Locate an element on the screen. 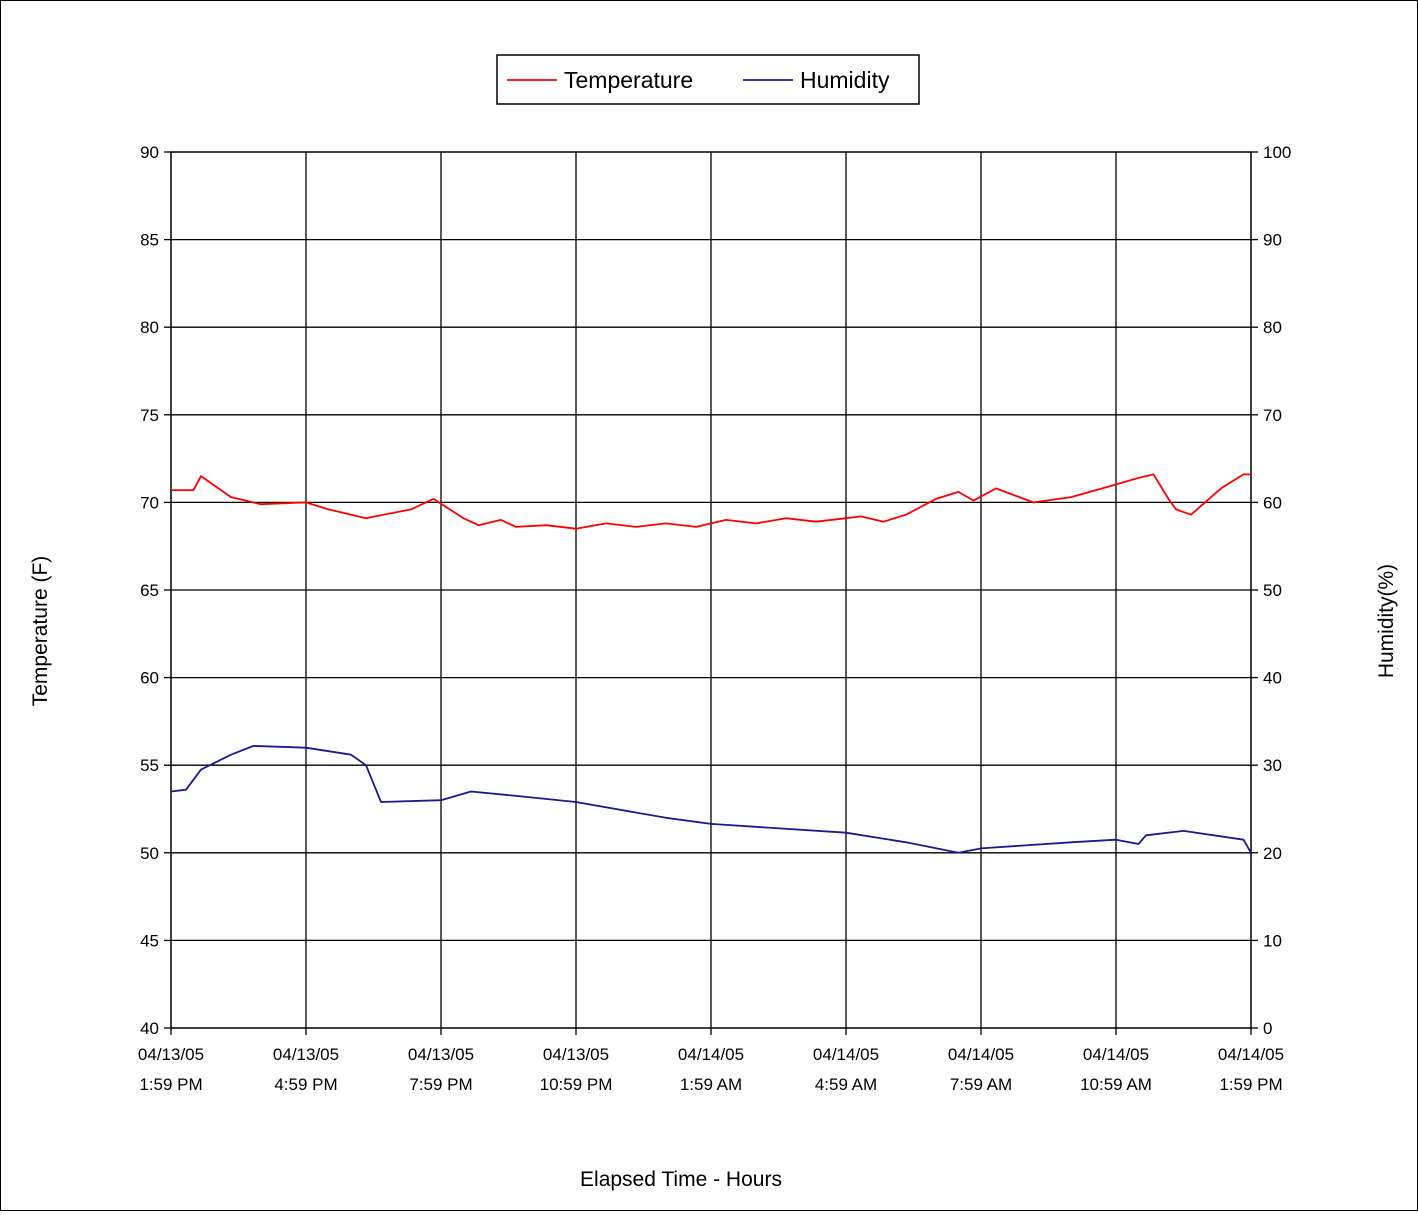 The width and height of the screenshot is (1418, 1215). x-tick-time: 7:59 AM is located at coordinates (981, 1084).